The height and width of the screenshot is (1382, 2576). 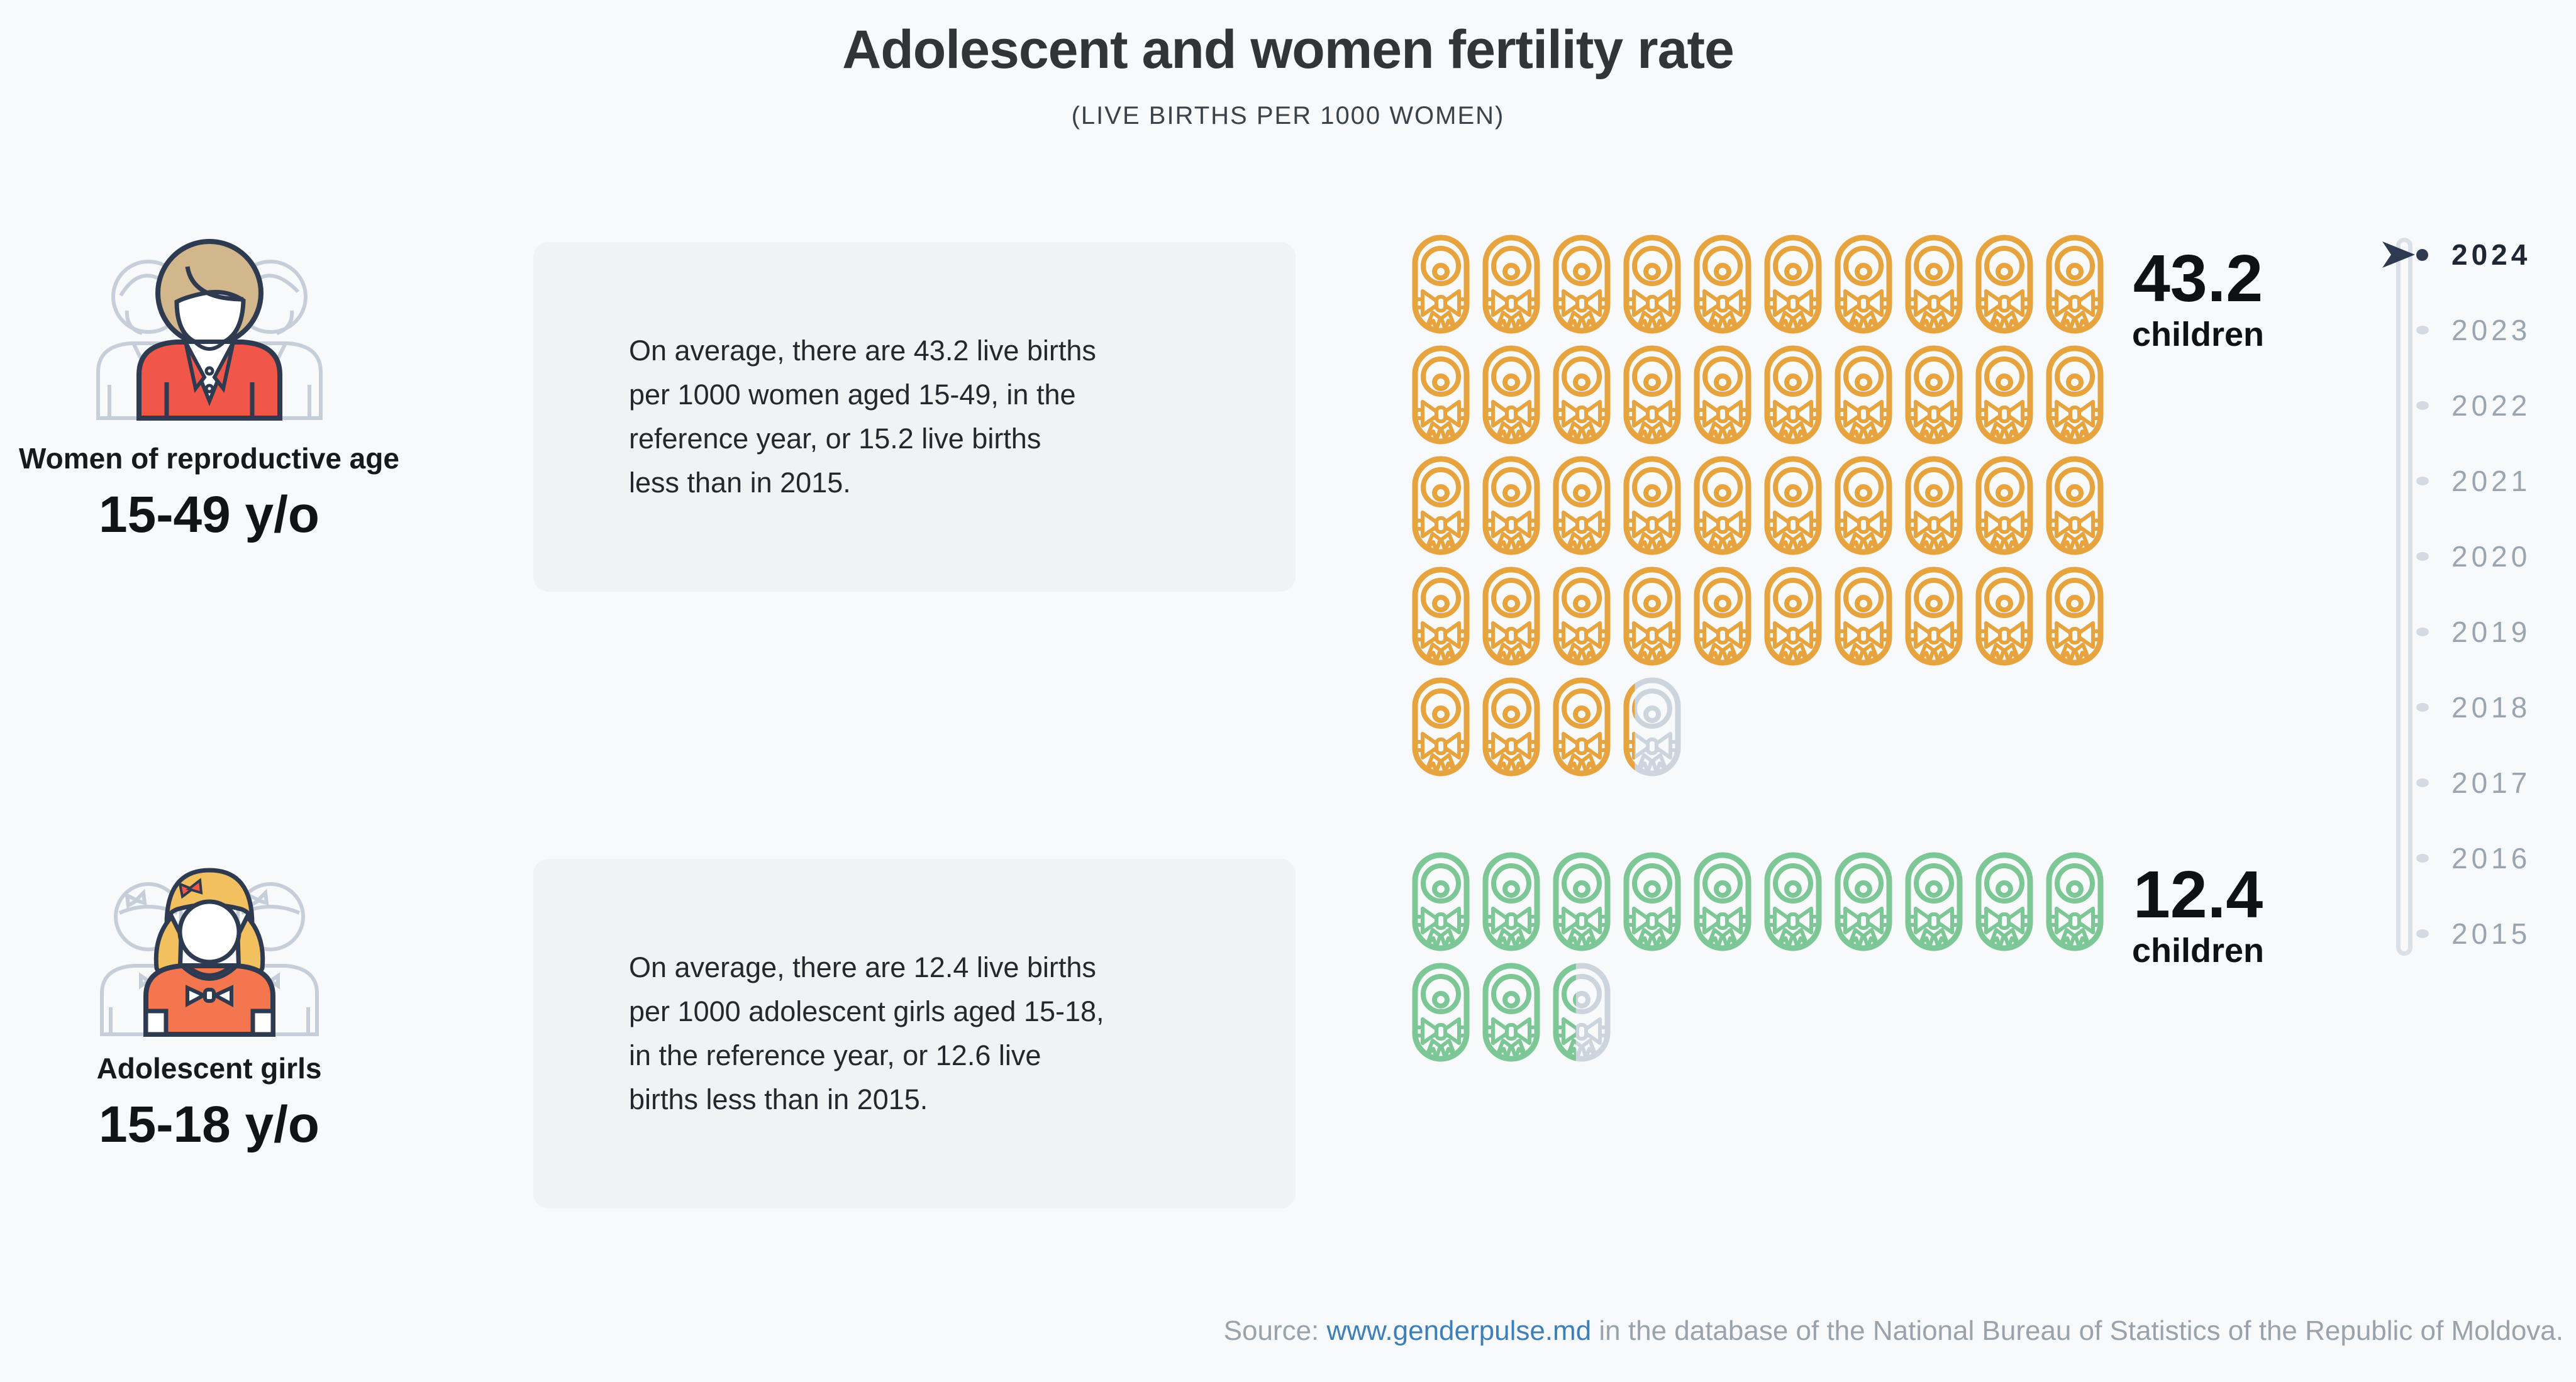 I want to click on girls-value-block: 12.4 children, so click(x=2198, y=915).